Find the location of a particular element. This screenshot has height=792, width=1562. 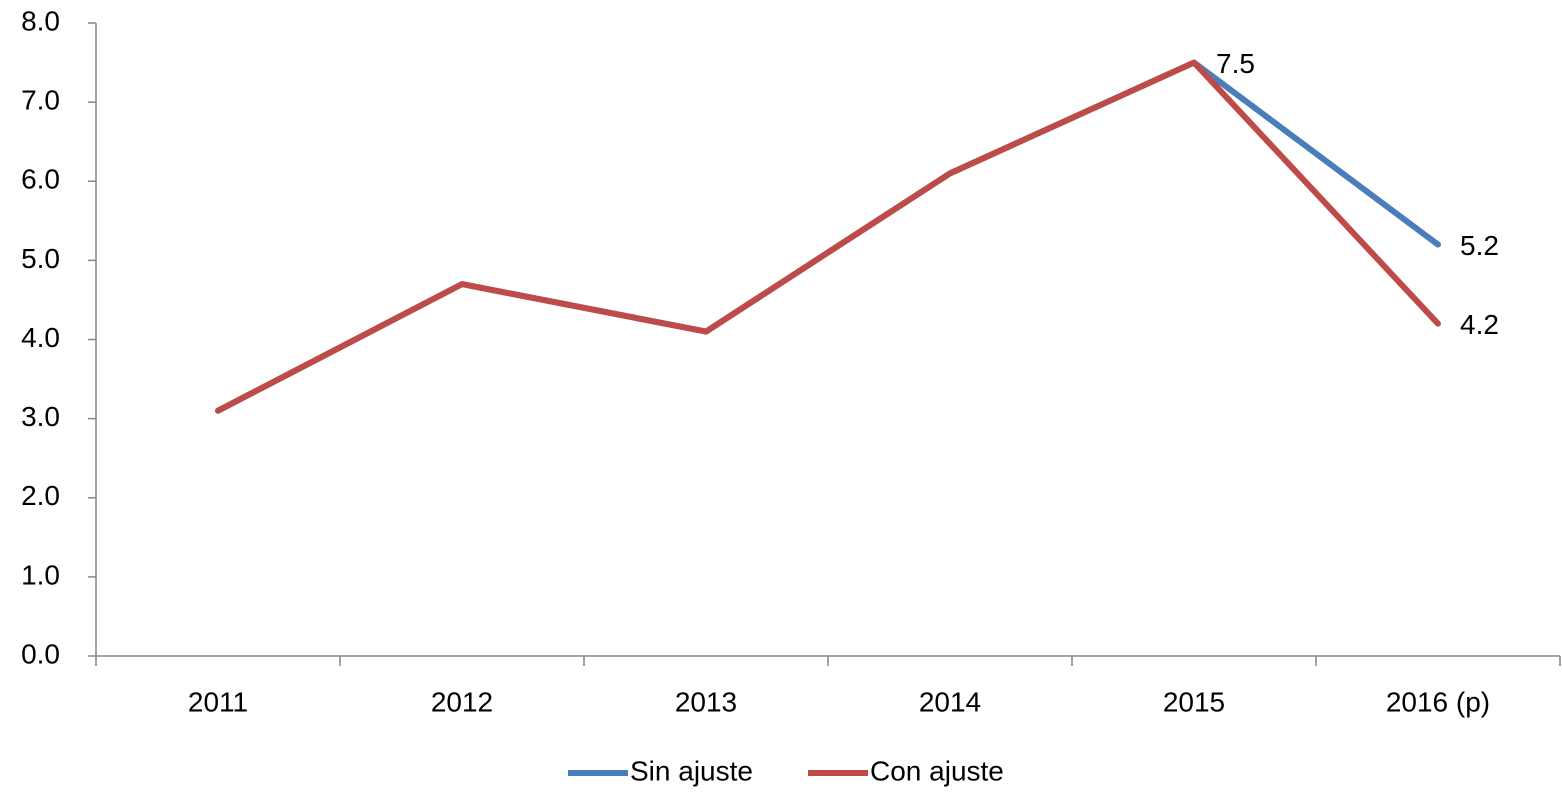

y-tick-label: 8.0 is located at coordinates (40, 20).